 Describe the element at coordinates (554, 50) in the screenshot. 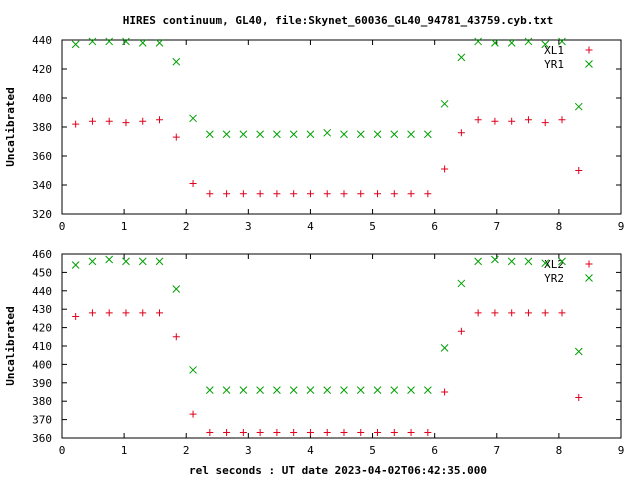

I see `legend-label: XL1` at that location.